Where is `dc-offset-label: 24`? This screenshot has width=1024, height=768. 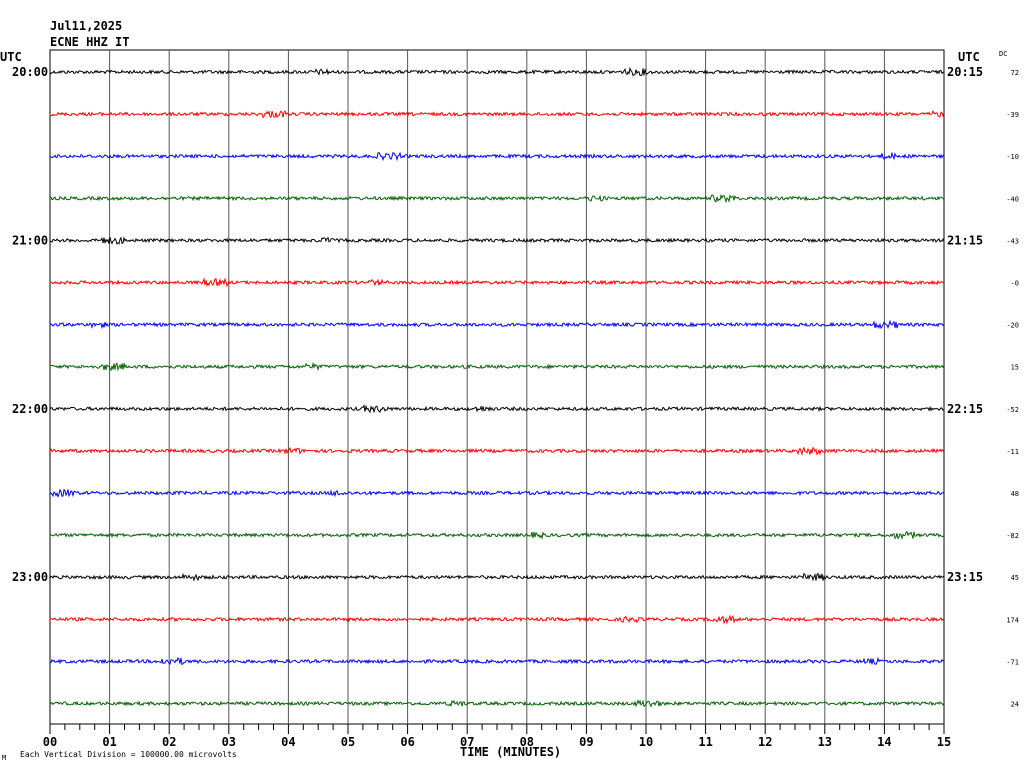 dc-offset-label: 24 is located at coordinates (1015, 705).